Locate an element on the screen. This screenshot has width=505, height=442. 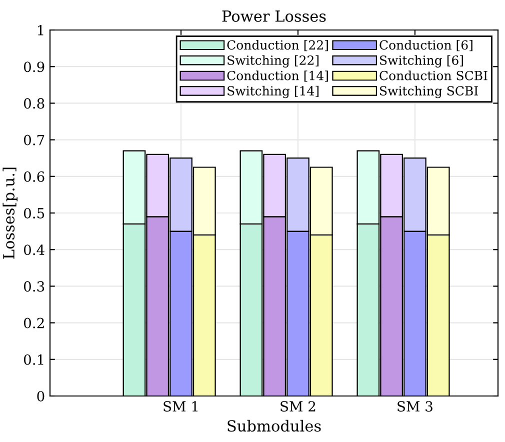
legend-label: Switching [6] is located at coordinates (421, 61).